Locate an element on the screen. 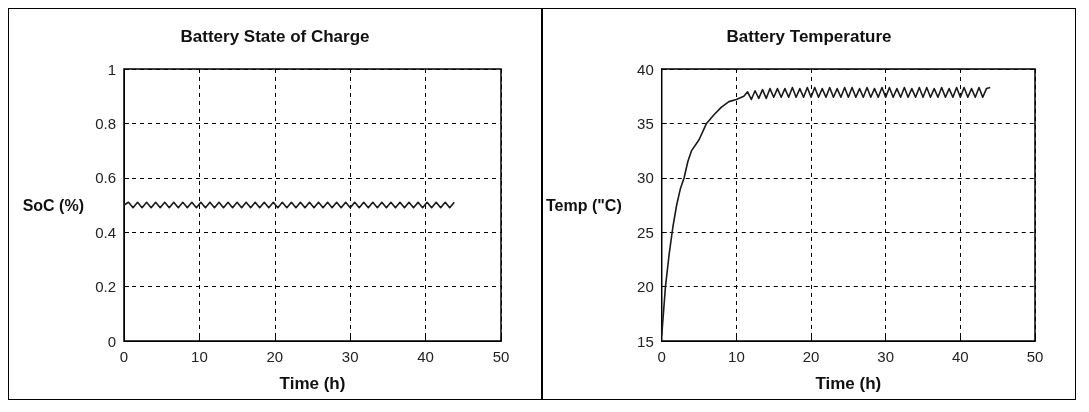 The image size is (1089, 412). y-tick-label: 0.6 is located at coordinates (105, 178).